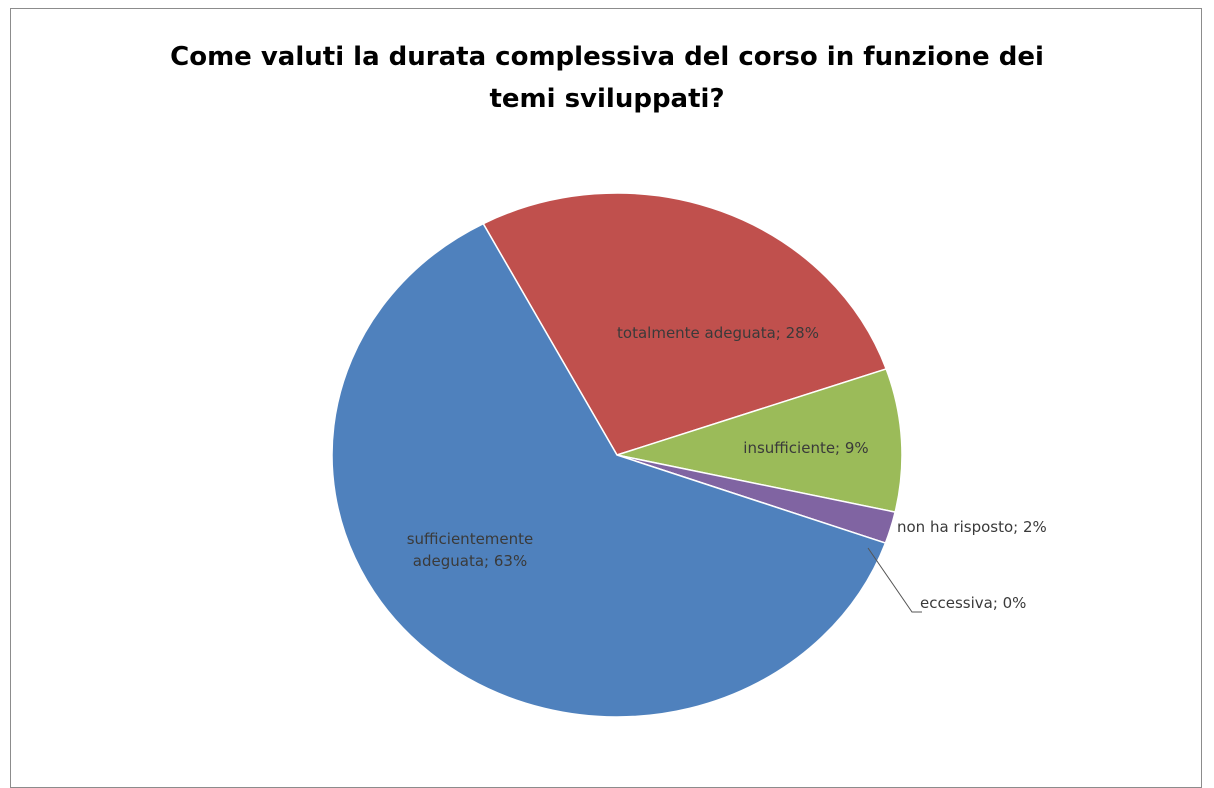 The height and width of the screenshot is (788, 1214). I want to click on data-label: non ha risposto; 2%, so click(972, 527).